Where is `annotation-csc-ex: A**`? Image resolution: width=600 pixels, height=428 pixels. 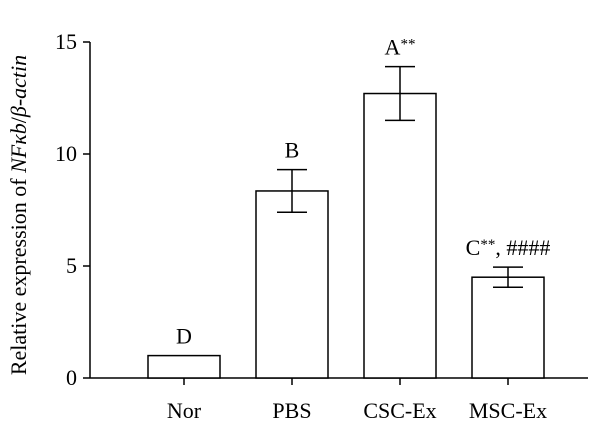
annotation-csc-ex: A** is located at coordinates (400, 47).